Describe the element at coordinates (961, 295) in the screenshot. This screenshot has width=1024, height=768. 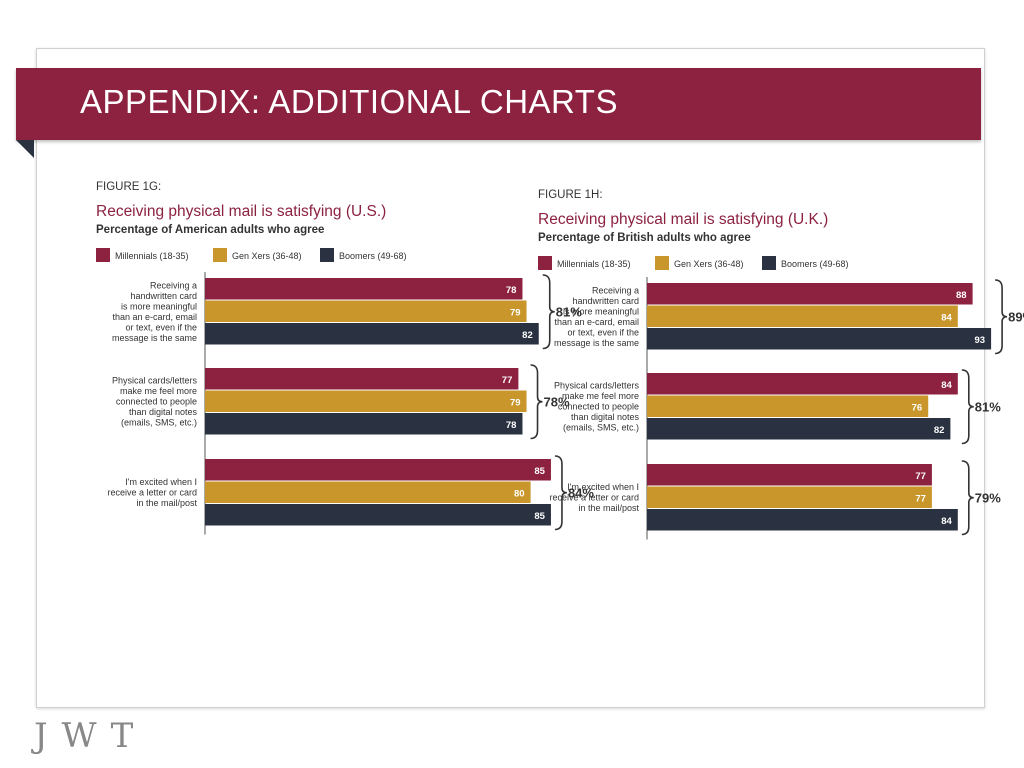
I see `bar-value-label: 88` at that location.